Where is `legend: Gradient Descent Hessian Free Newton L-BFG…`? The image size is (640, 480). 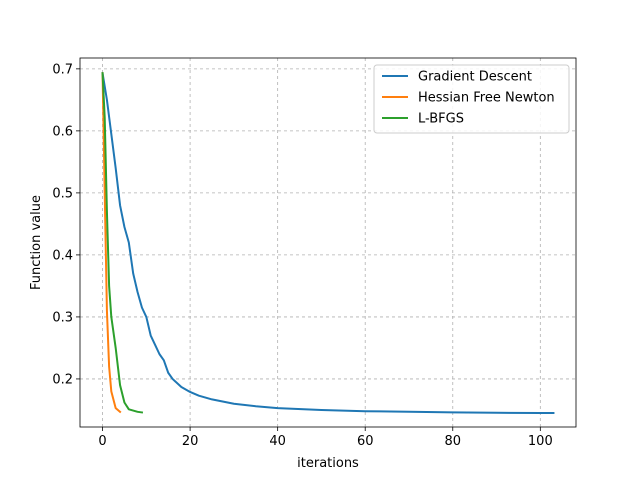
legend: Gradient Descent Hessian Free Newton L-BFG… is located at coordinates (471, 99).